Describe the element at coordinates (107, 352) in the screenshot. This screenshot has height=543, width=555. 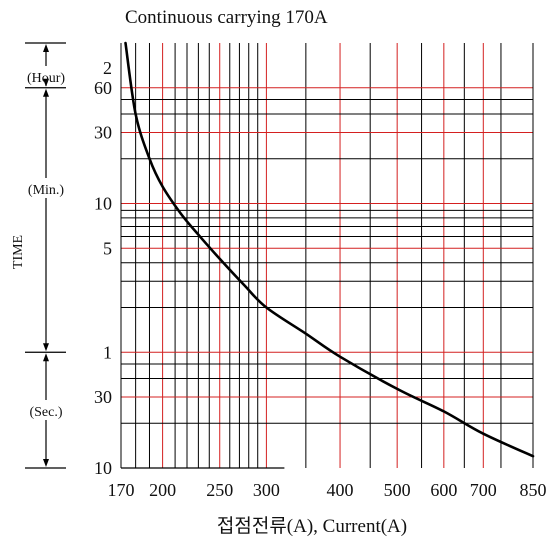
I see `y-tick-label: 1` at that location.